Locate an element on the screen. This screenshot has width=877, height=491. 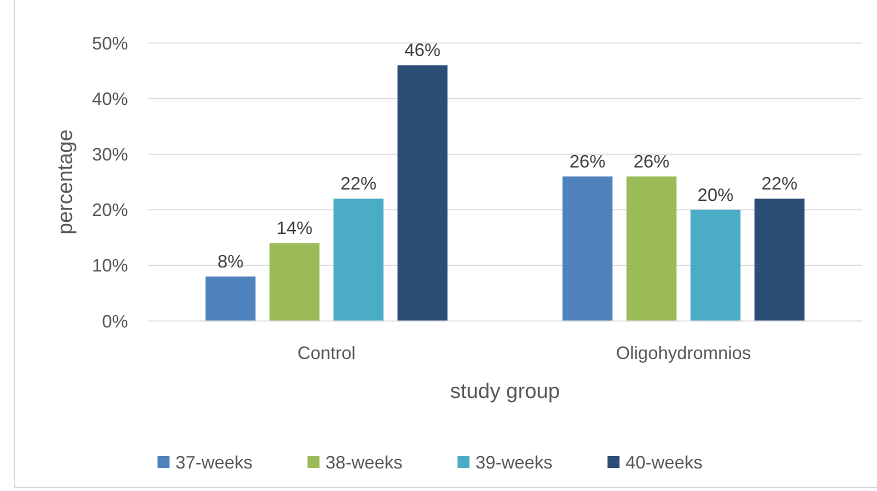
legend-label: 37-weeks is located at coordinates (214, 462).